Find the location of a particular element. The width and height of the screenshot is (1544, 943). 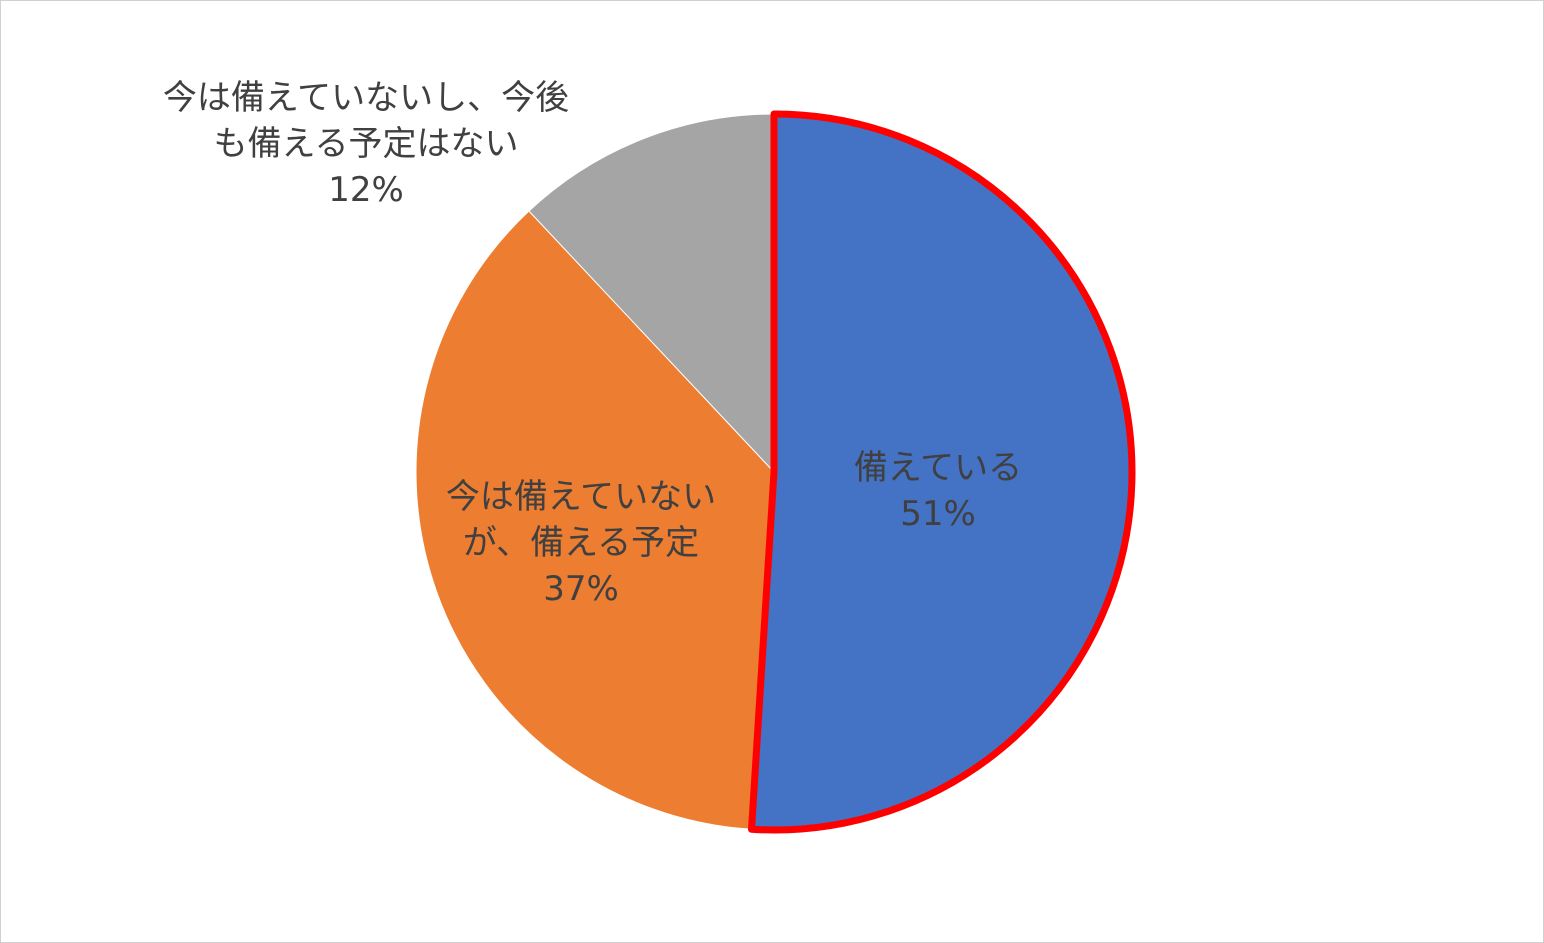

slice-category: 今は備えていないし、今後も備える予定はない is located at coordinates (366, 121).